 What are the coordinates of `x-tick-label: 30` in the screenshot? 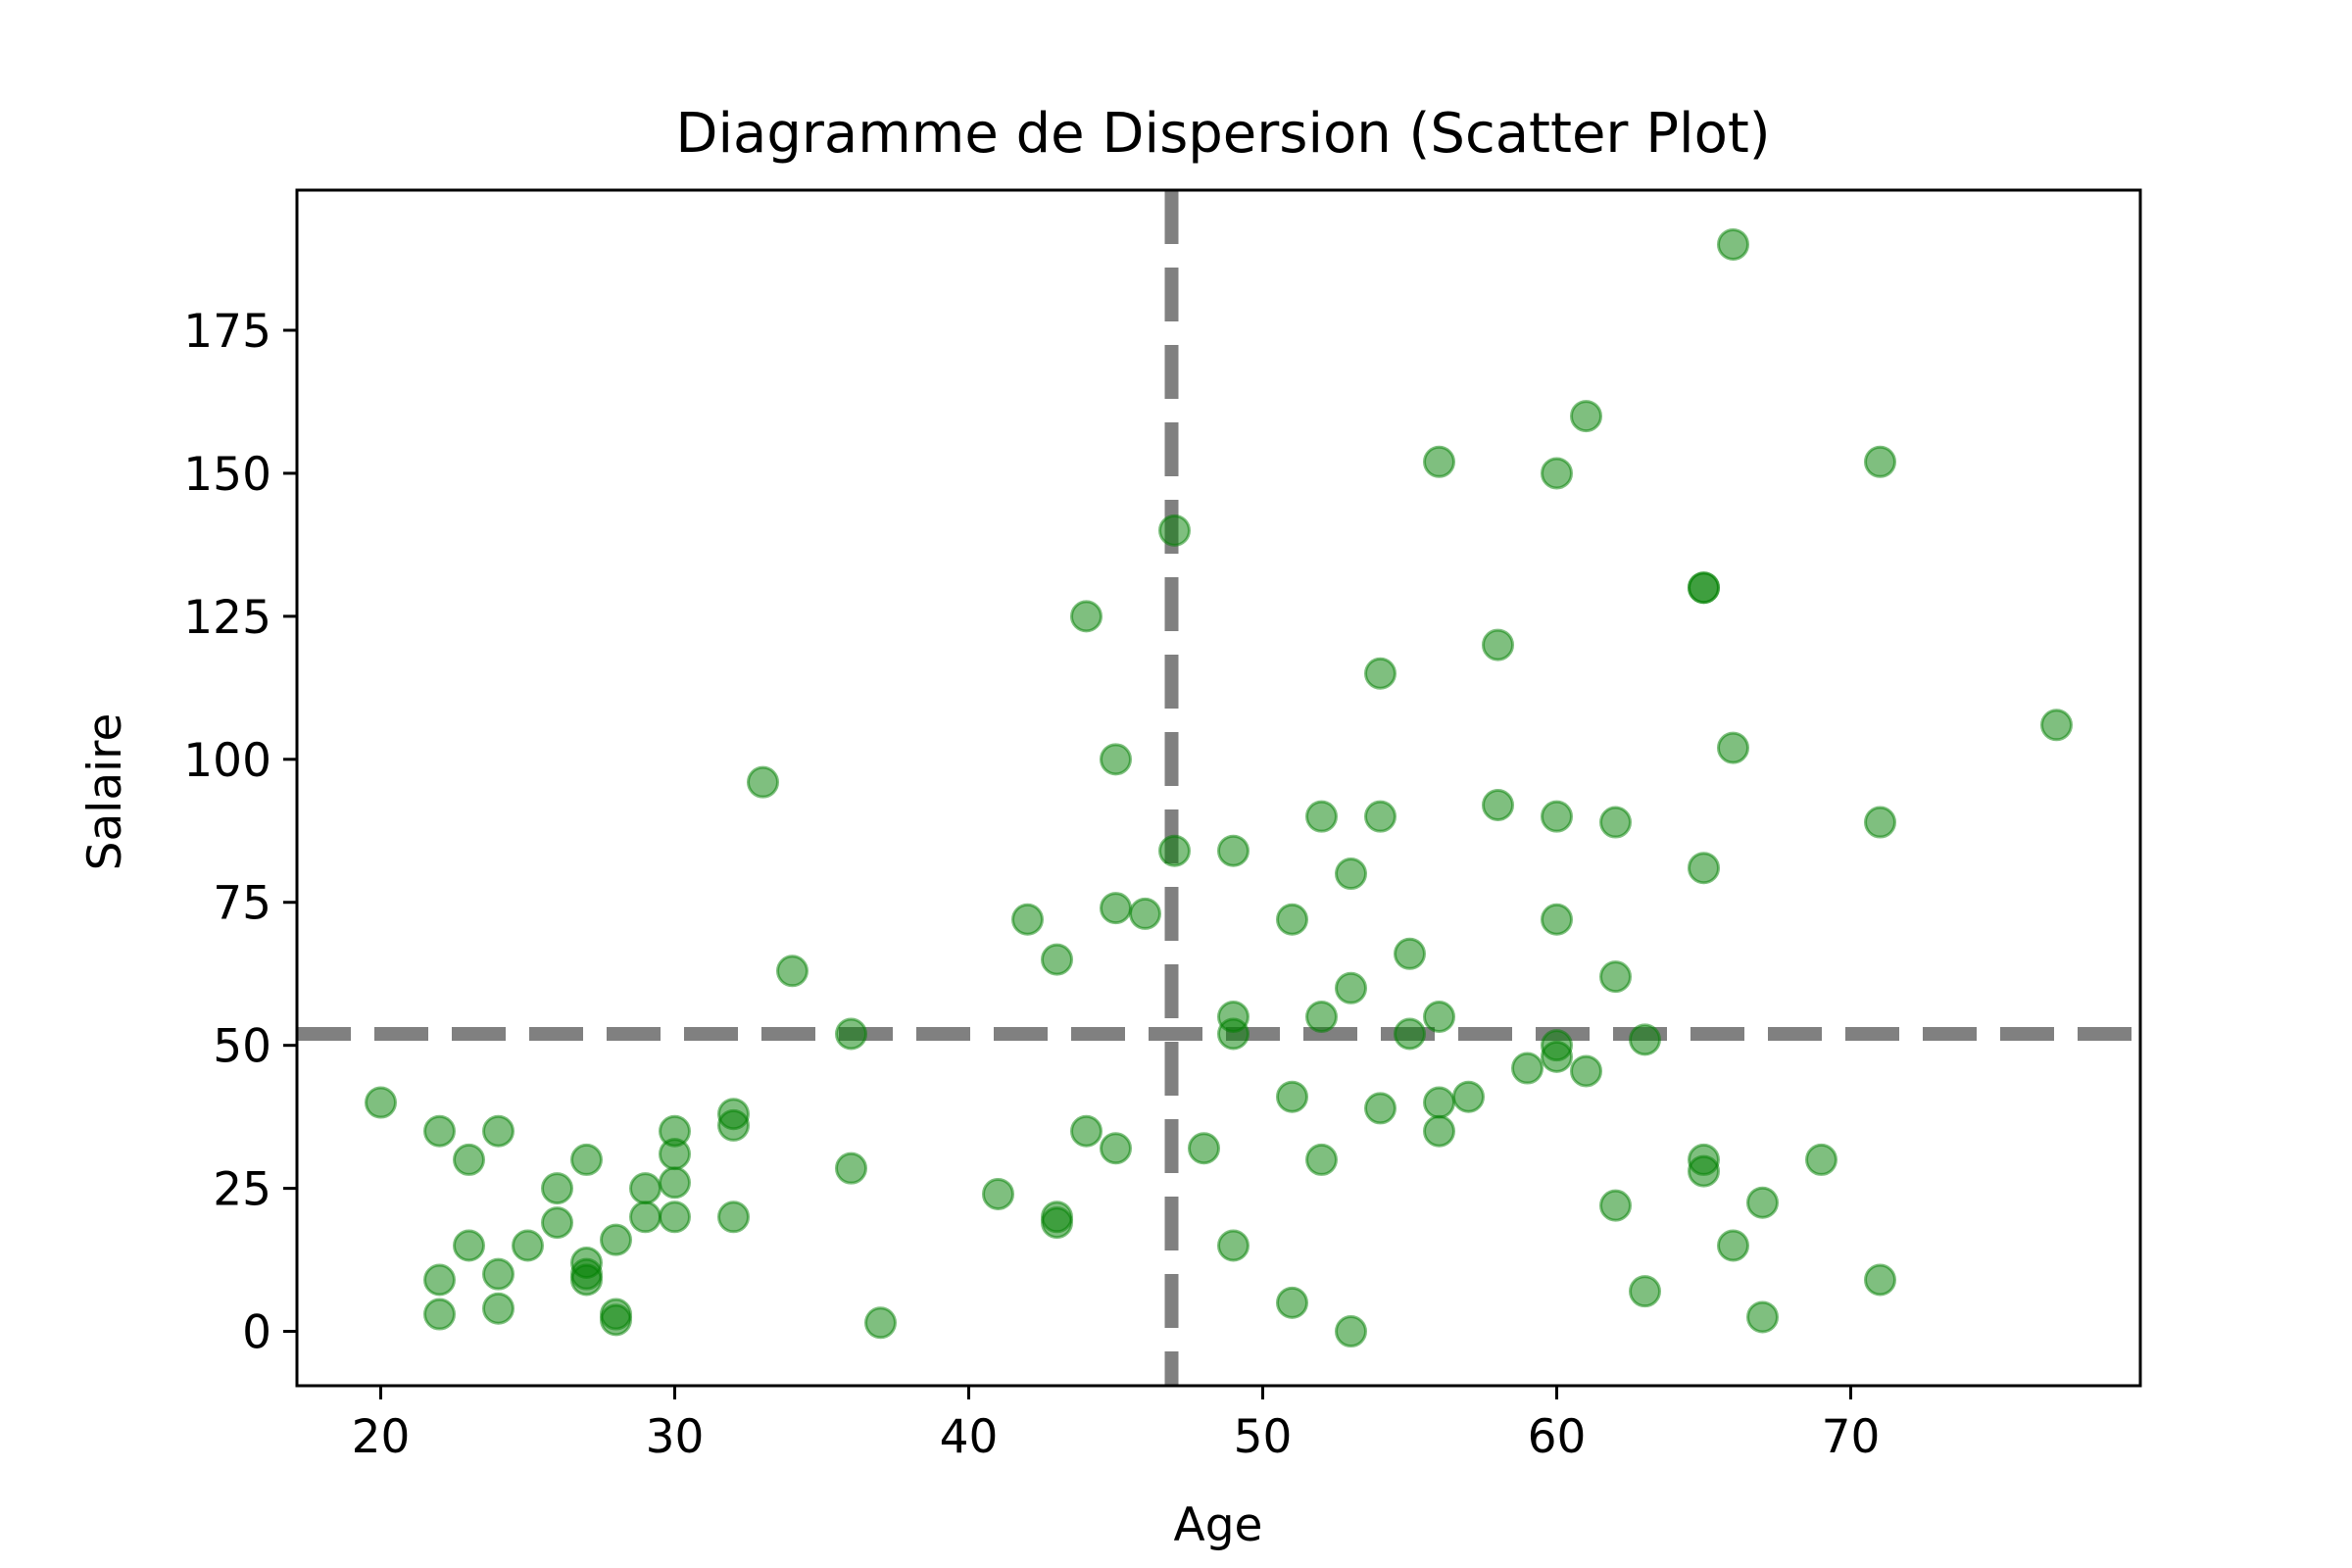 It's located at (675, 1437).